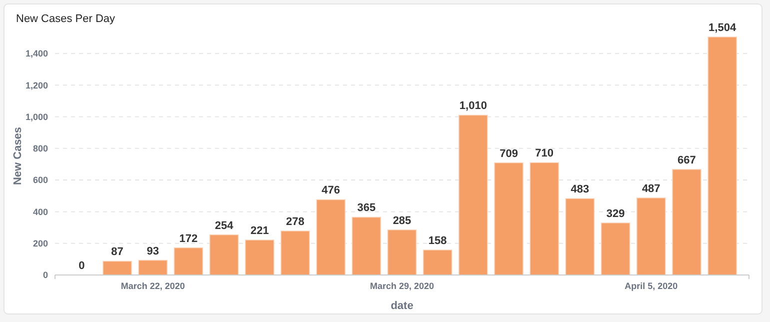  What do you see at coordinates (152, 251) in the screenshot?
I see `data-label: 93` at bounding box center [152, 251].